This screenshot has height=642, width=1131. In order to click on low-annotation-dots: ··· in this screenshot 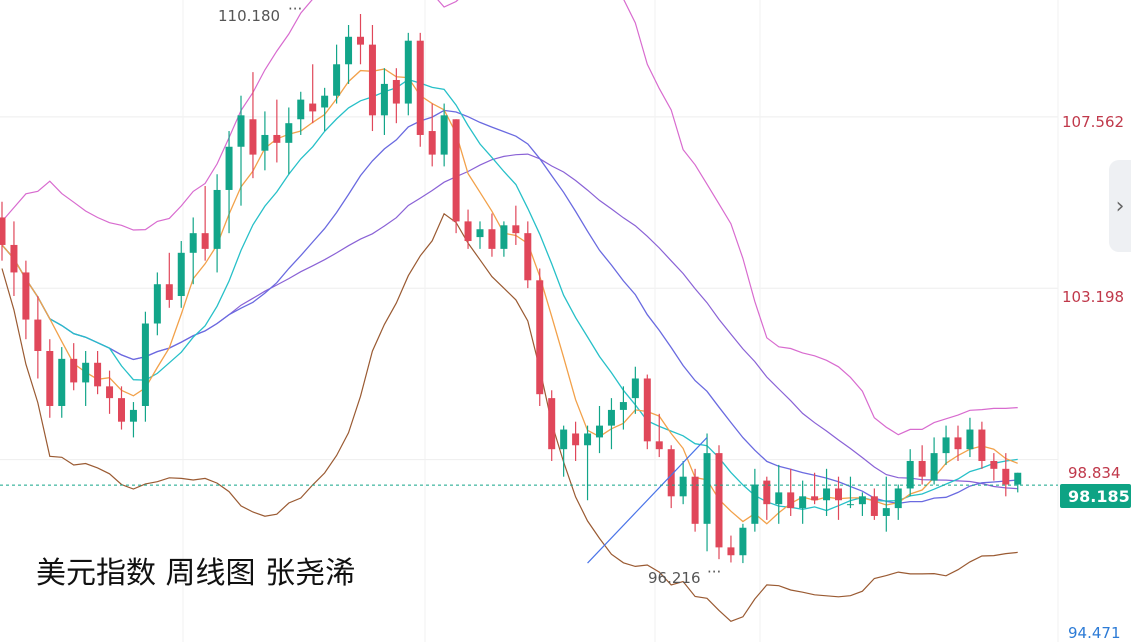, I will do `click(714, 572)`.